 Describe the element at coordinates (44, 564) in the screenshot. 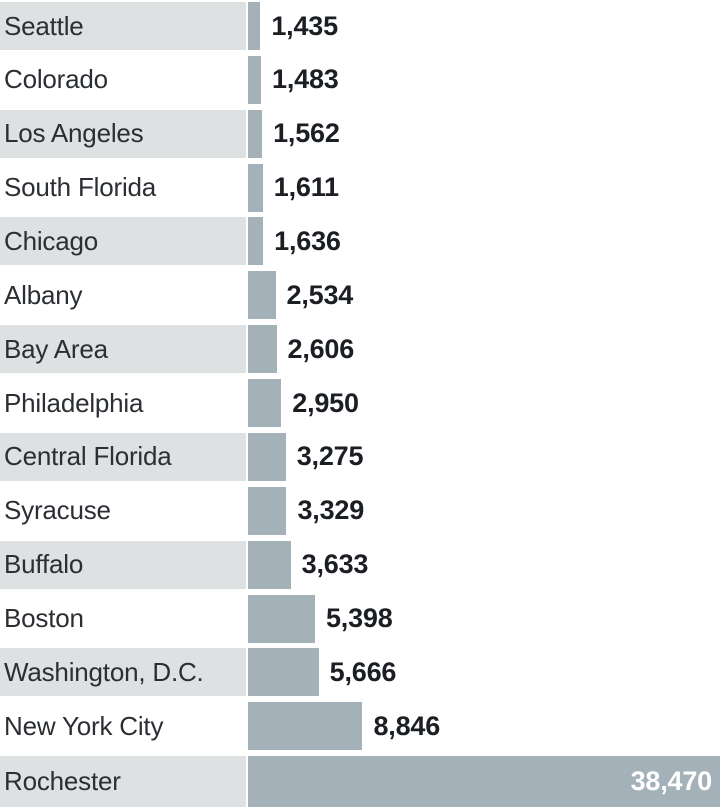

I see `city-label: Buffalo` at that location.